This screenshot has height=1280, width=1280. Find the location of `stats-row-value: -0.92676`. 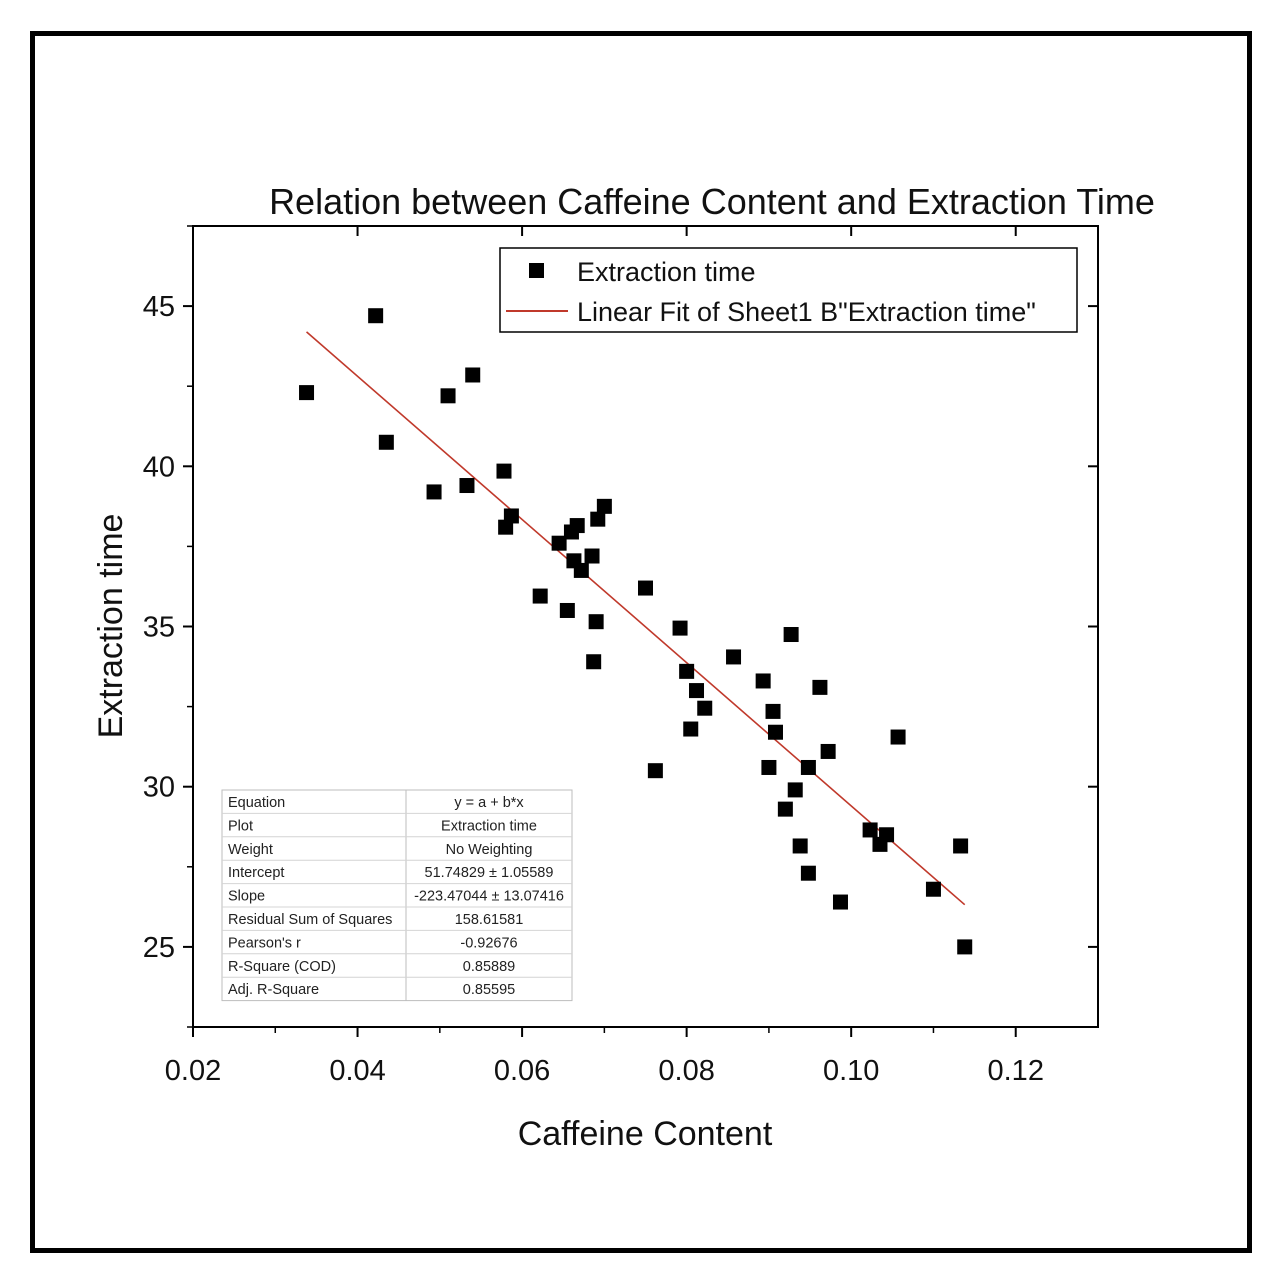

stats-row-value: -0.92676 is located at coordinates (488, 943).